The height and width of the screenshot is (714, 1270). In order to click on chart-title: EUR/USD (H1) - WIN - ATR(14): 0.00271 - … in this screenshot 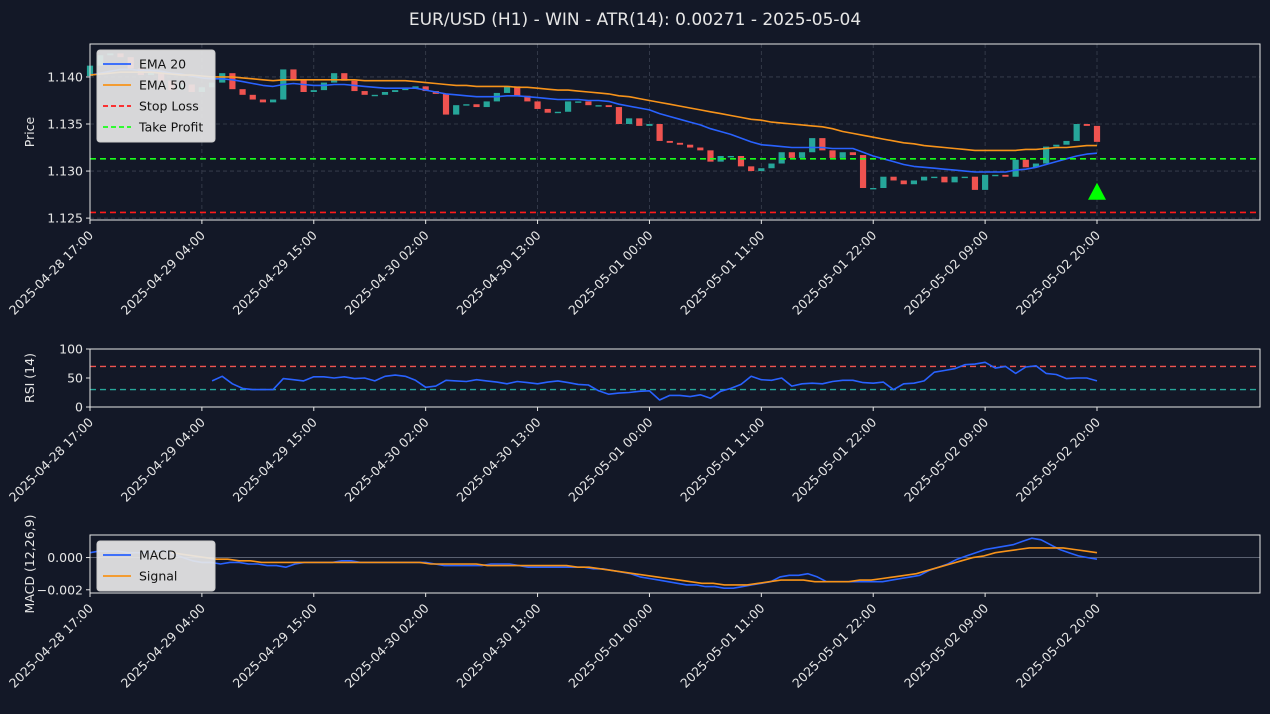, I will do `click(635, 20)`.